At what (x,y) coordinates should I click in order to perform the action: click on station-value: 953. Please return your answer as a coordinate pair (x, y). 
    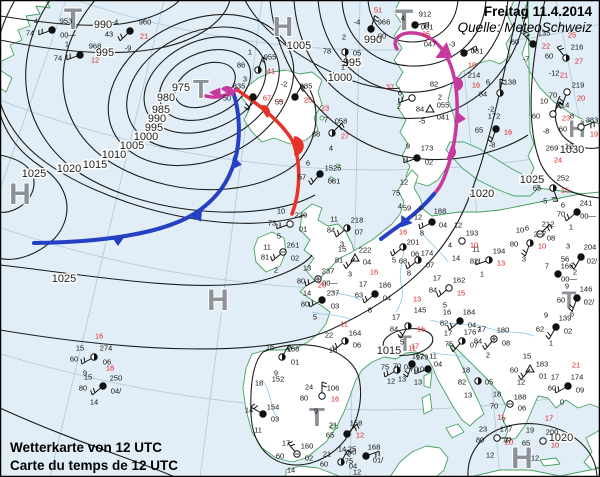
    Looking at the image, I should click on (66, 21).